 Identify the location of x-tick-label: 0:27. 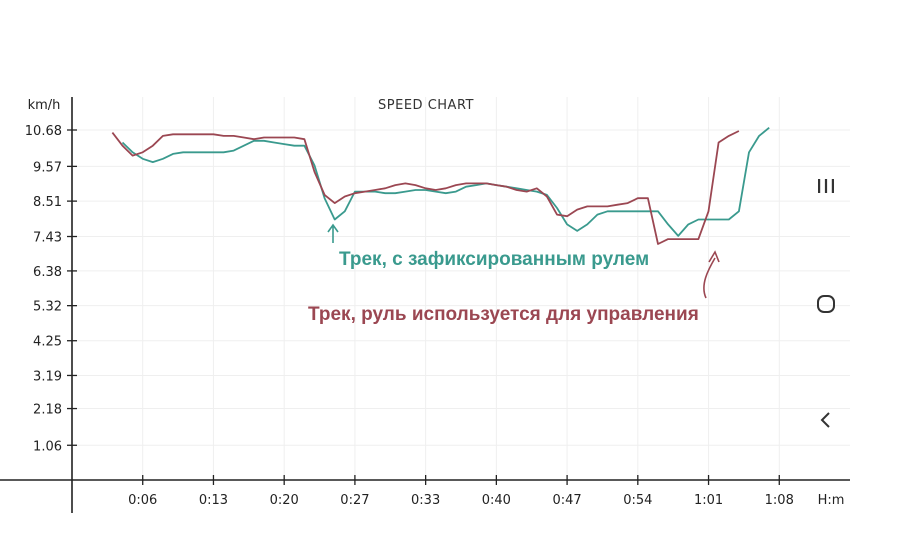
(354, 500).